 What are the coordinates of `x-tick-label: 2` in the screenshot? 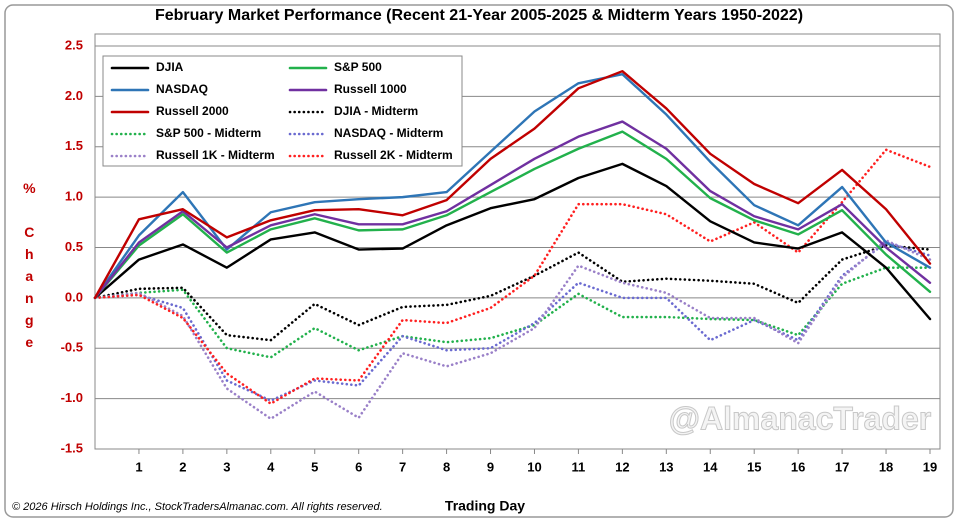 It's located at (182, 466).